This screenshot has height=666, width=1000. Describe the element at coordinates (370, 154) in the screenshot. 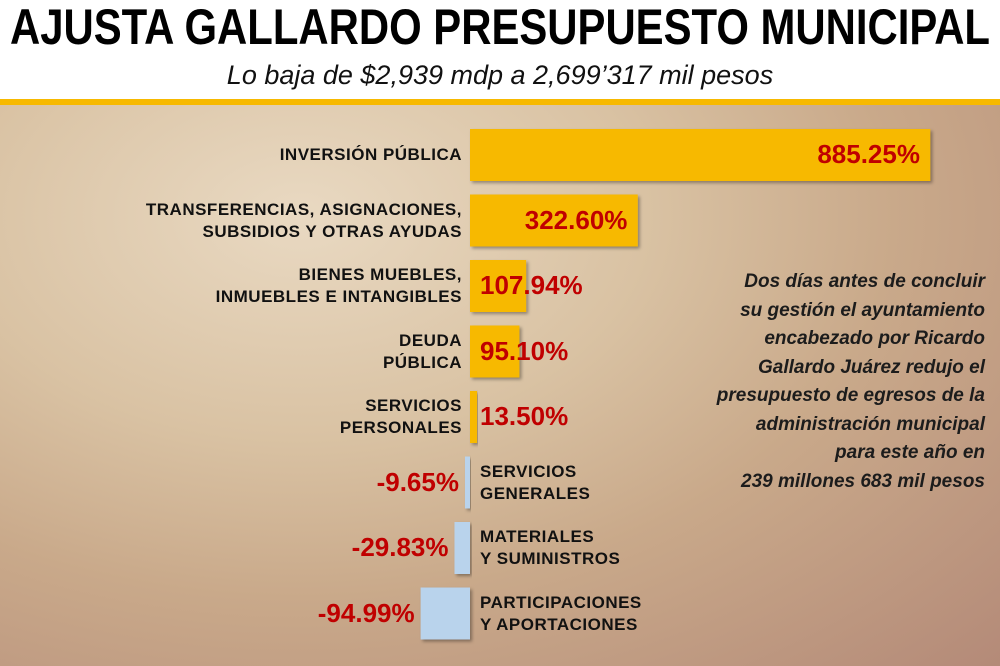

I see `category-label: INVERSIÓN PÚBLICA` at that location.